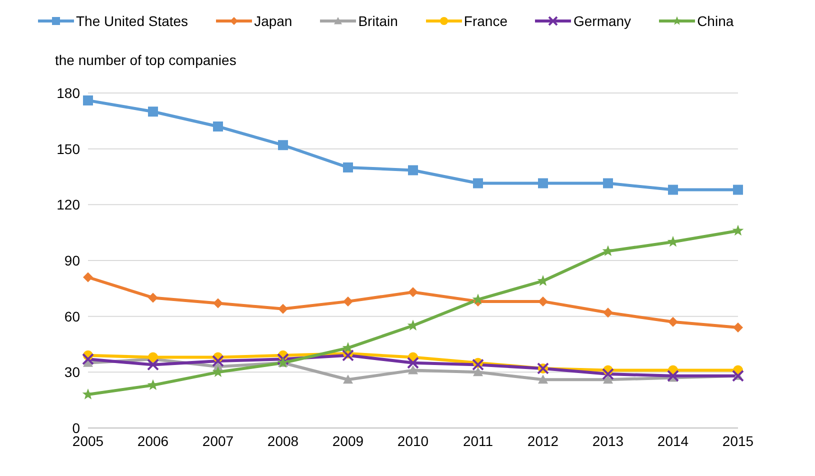 The image size is (815, 476). I want to click on legend-label: Germany, so click(602, 21).